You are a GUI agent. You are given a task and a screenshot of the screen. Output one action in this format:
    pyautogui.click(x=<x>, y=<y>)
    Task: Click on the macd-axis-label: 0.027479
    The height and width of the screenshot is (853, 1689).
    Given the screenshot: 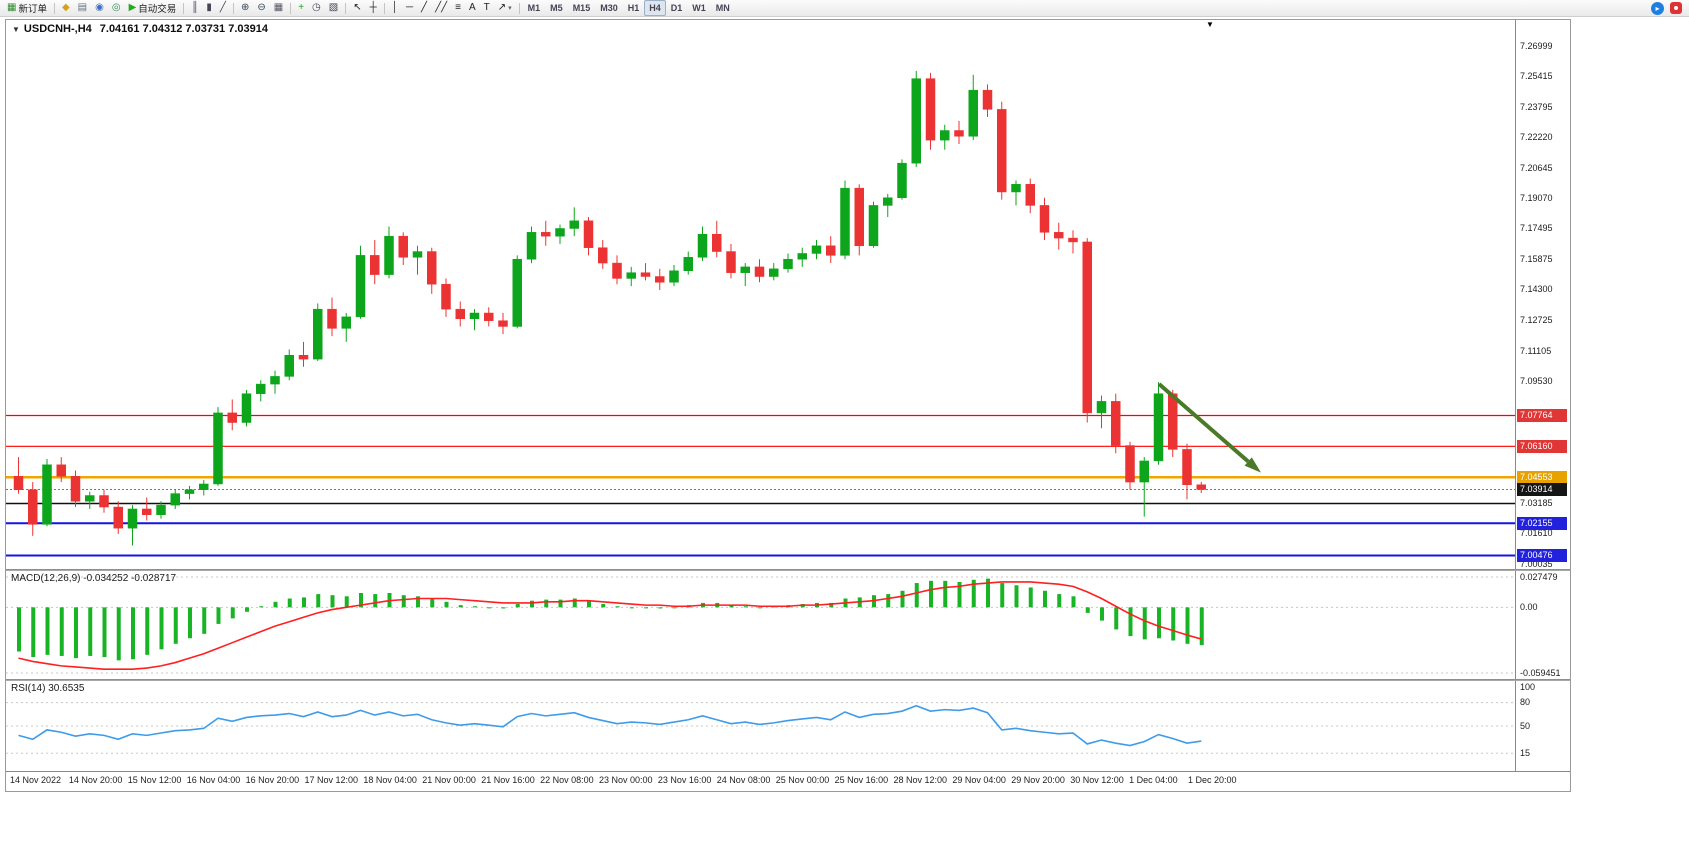 What is the action you would take?
    pyautogui.click(x=1539, y=576)
    